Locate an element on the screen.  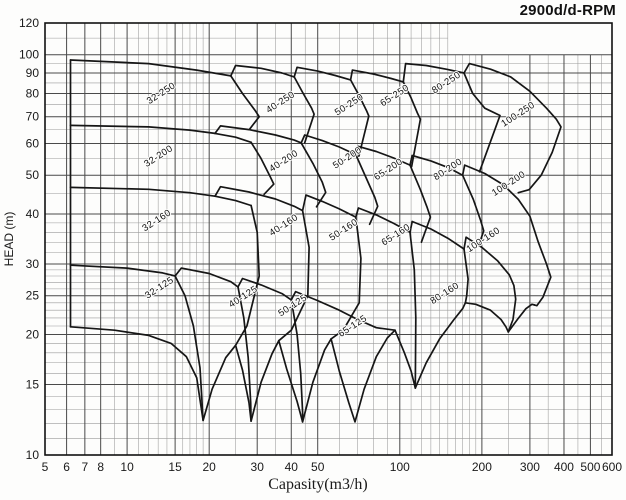
y-tick-label: 10 is located at coordinates (33, 455).